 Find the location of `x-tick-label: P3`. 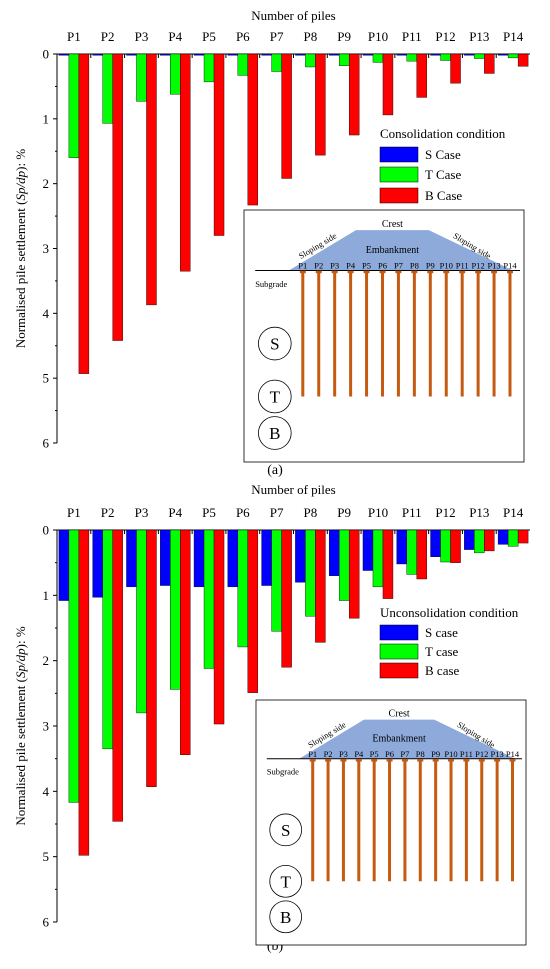

x-tick-label: P3 is located at coordinates (142, 512).